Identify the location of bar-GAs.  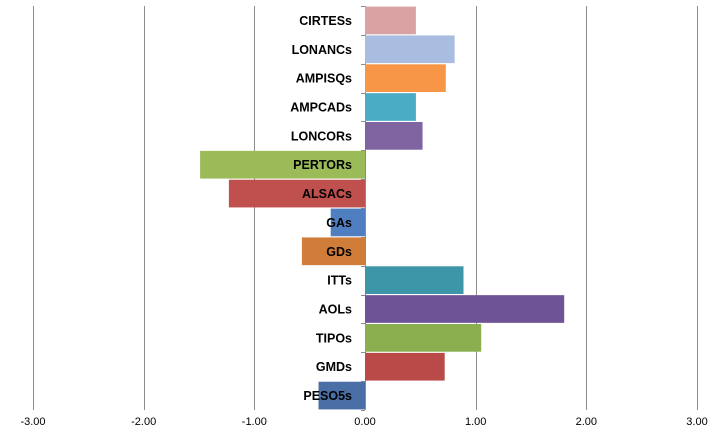
(347, 222).